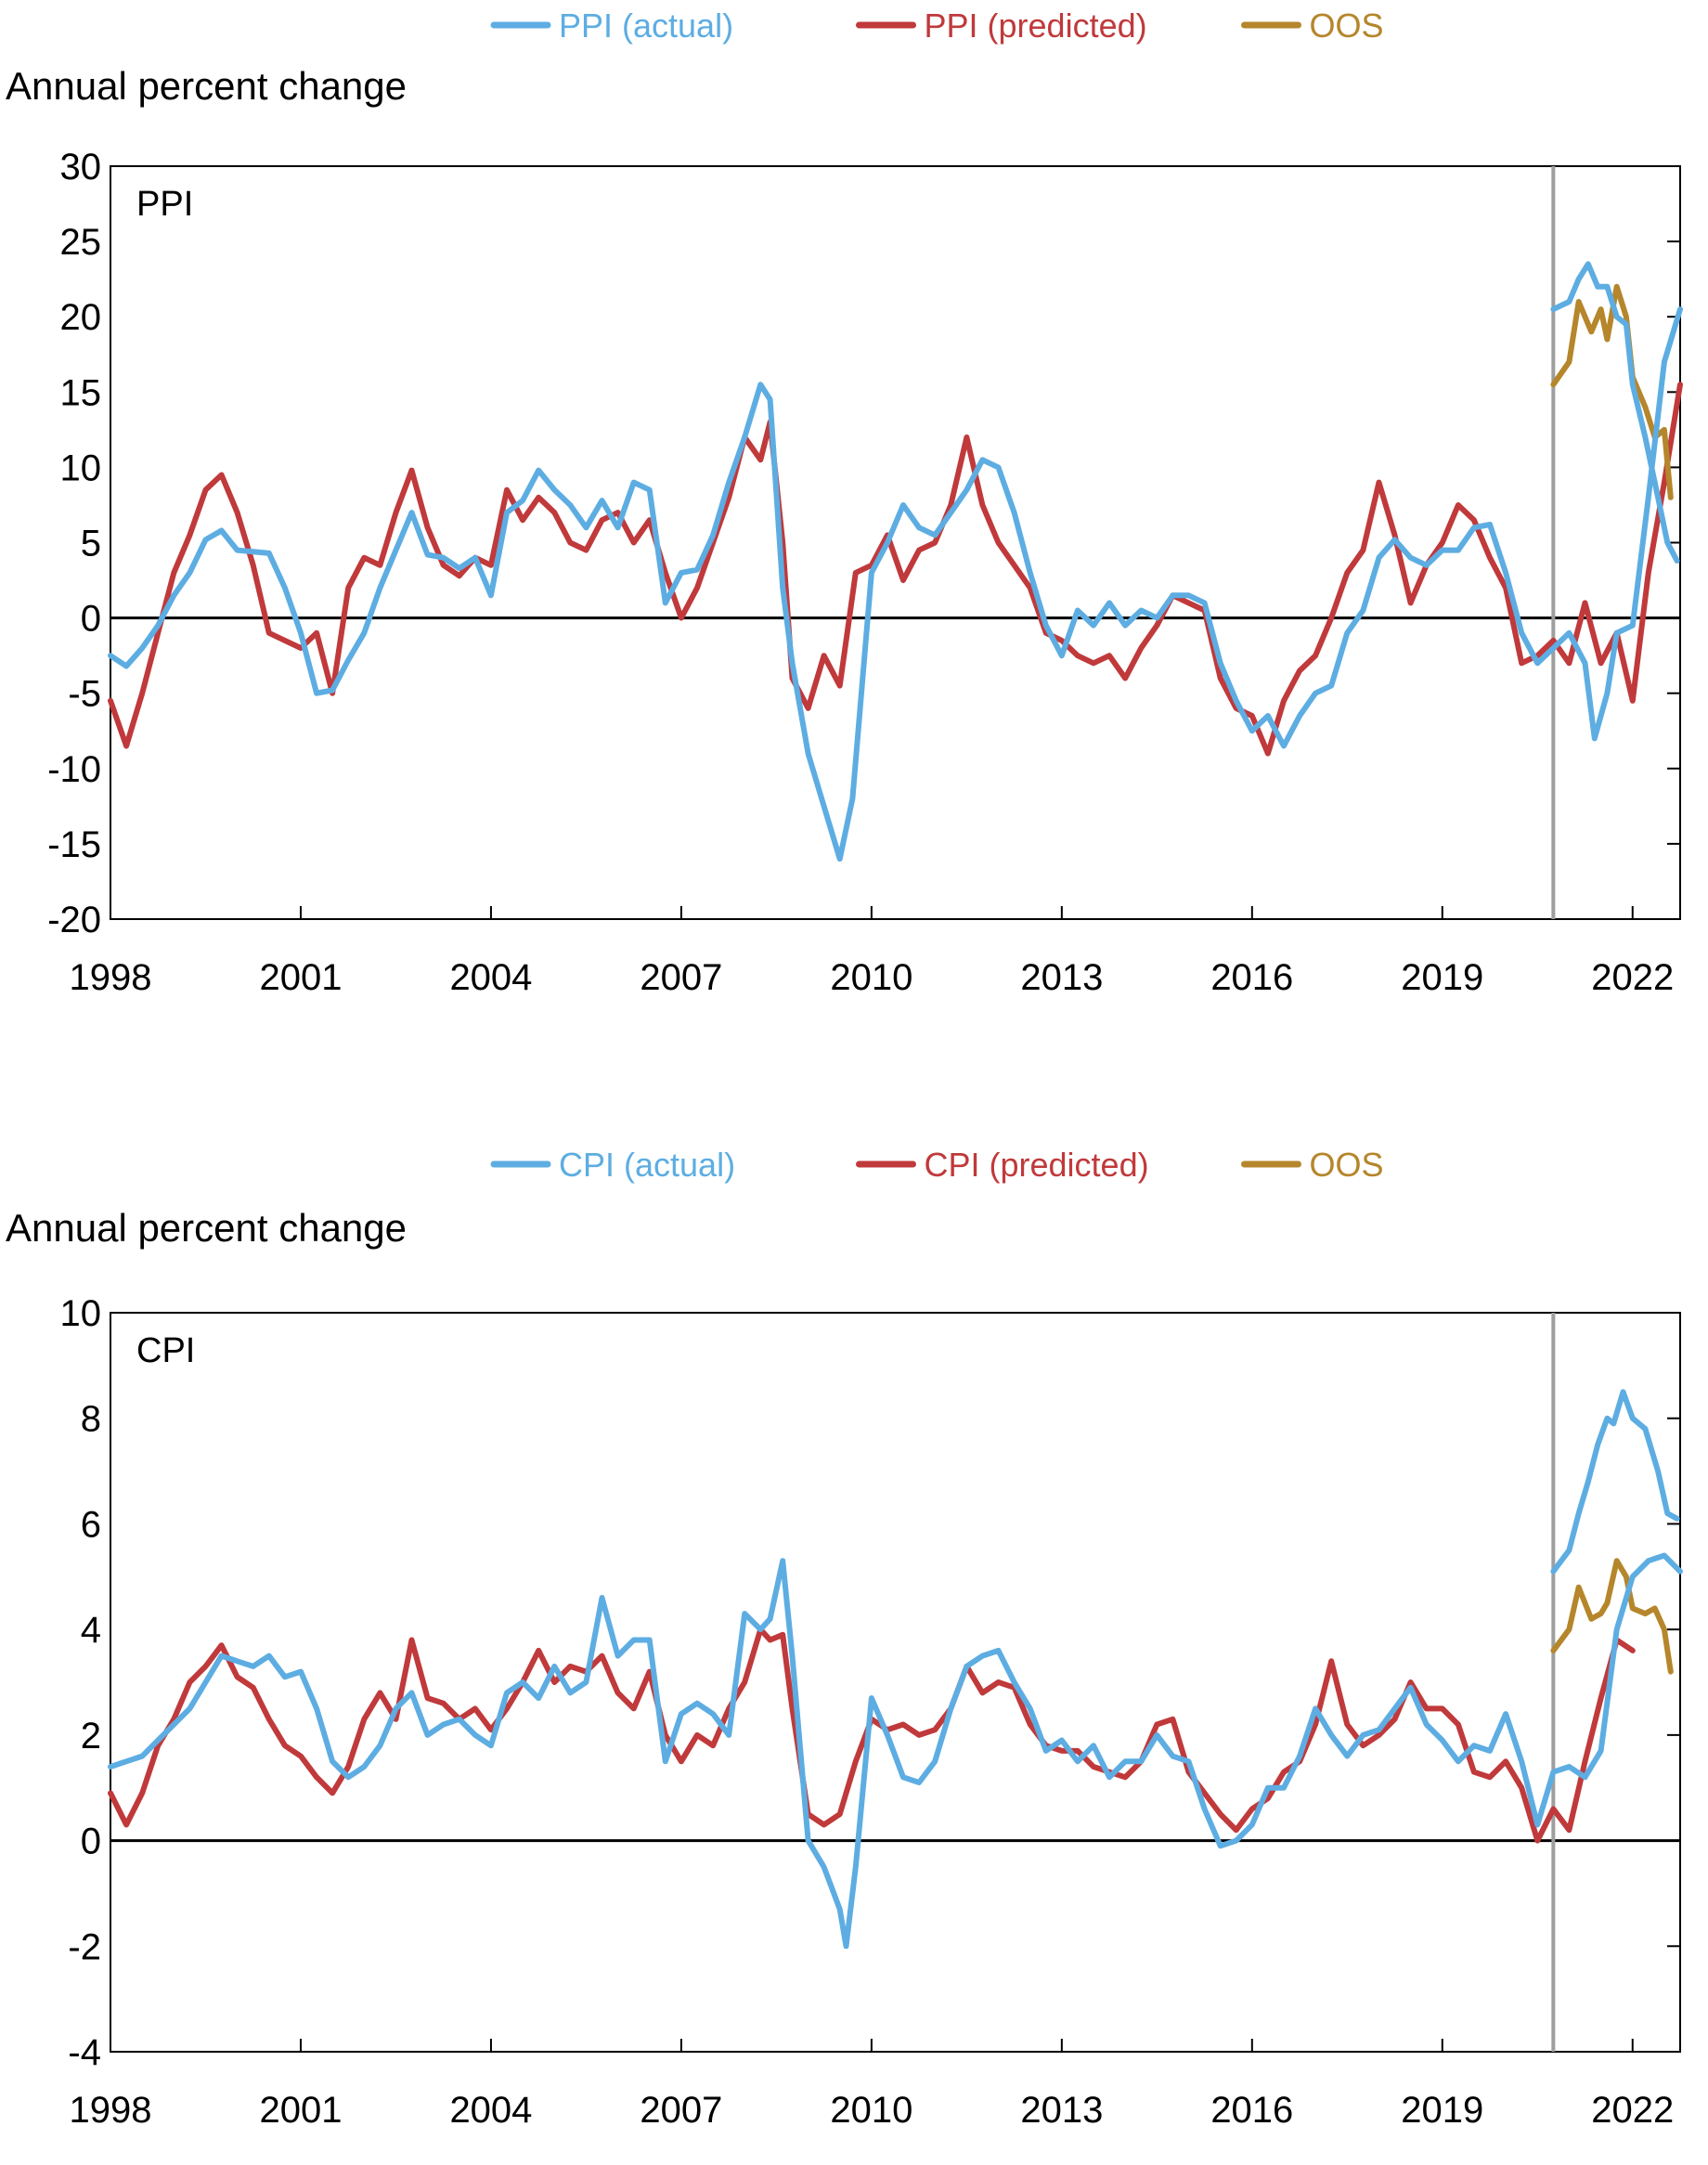  What do you see at coordinates (165, 1350) in the screenshot?
I see `panel-label: CPI` at bounding box center [165, 1350].